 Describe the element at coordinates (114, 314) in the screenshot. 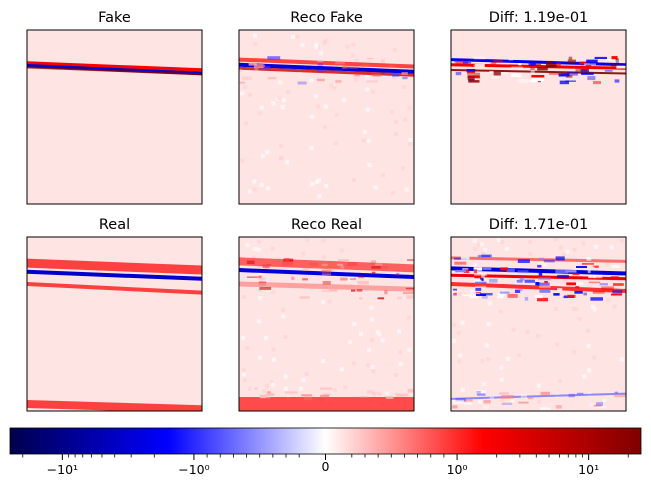

I see `heatmap-panel-real: Real` at that location.